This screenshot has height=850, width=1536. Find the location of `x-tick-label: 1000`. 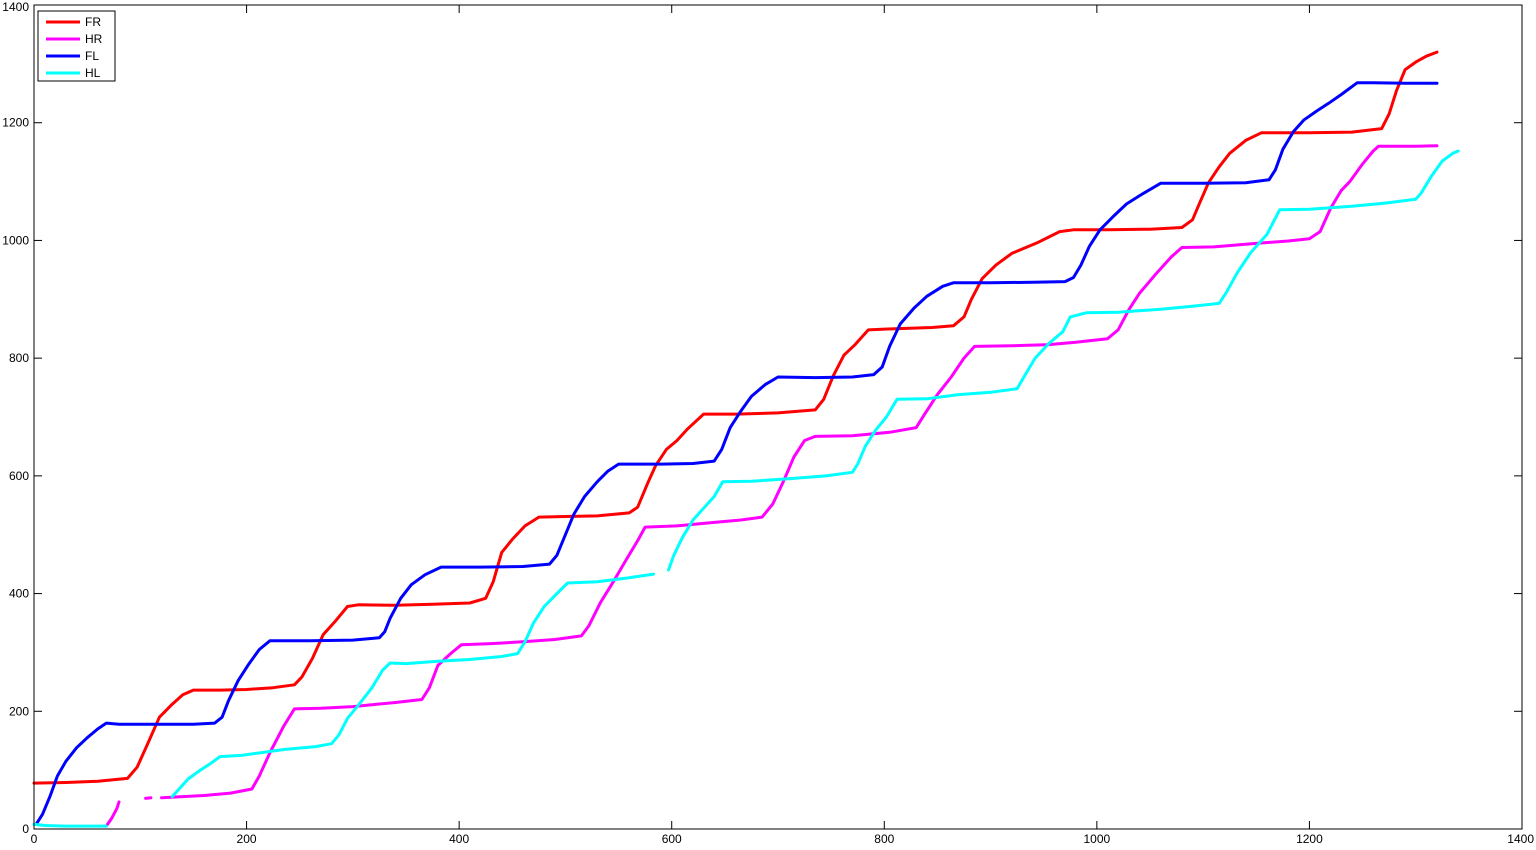

x-tick-label: 1000 is located at coordinates (1097, 838).